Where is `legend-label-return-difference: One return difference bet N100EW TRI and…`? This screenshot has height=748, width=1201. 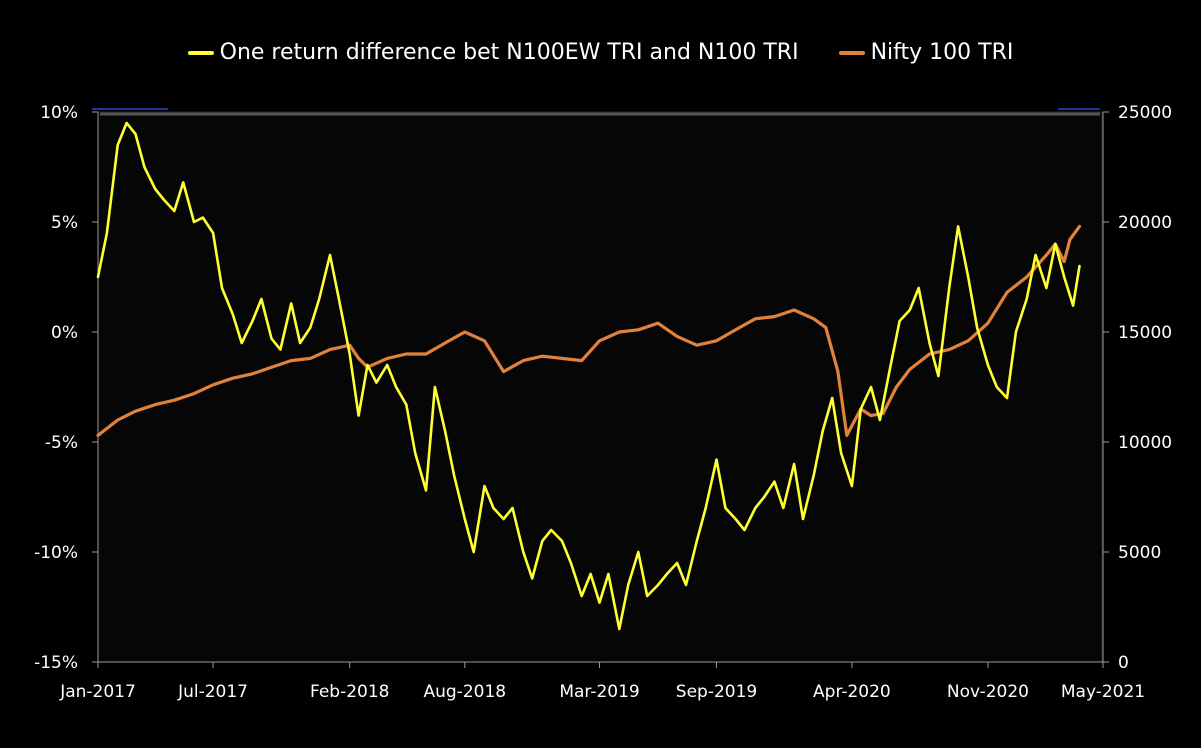
legend-label-return-difference: One return difference bet N100EW TRI and… is located at coordinates (509, 52).